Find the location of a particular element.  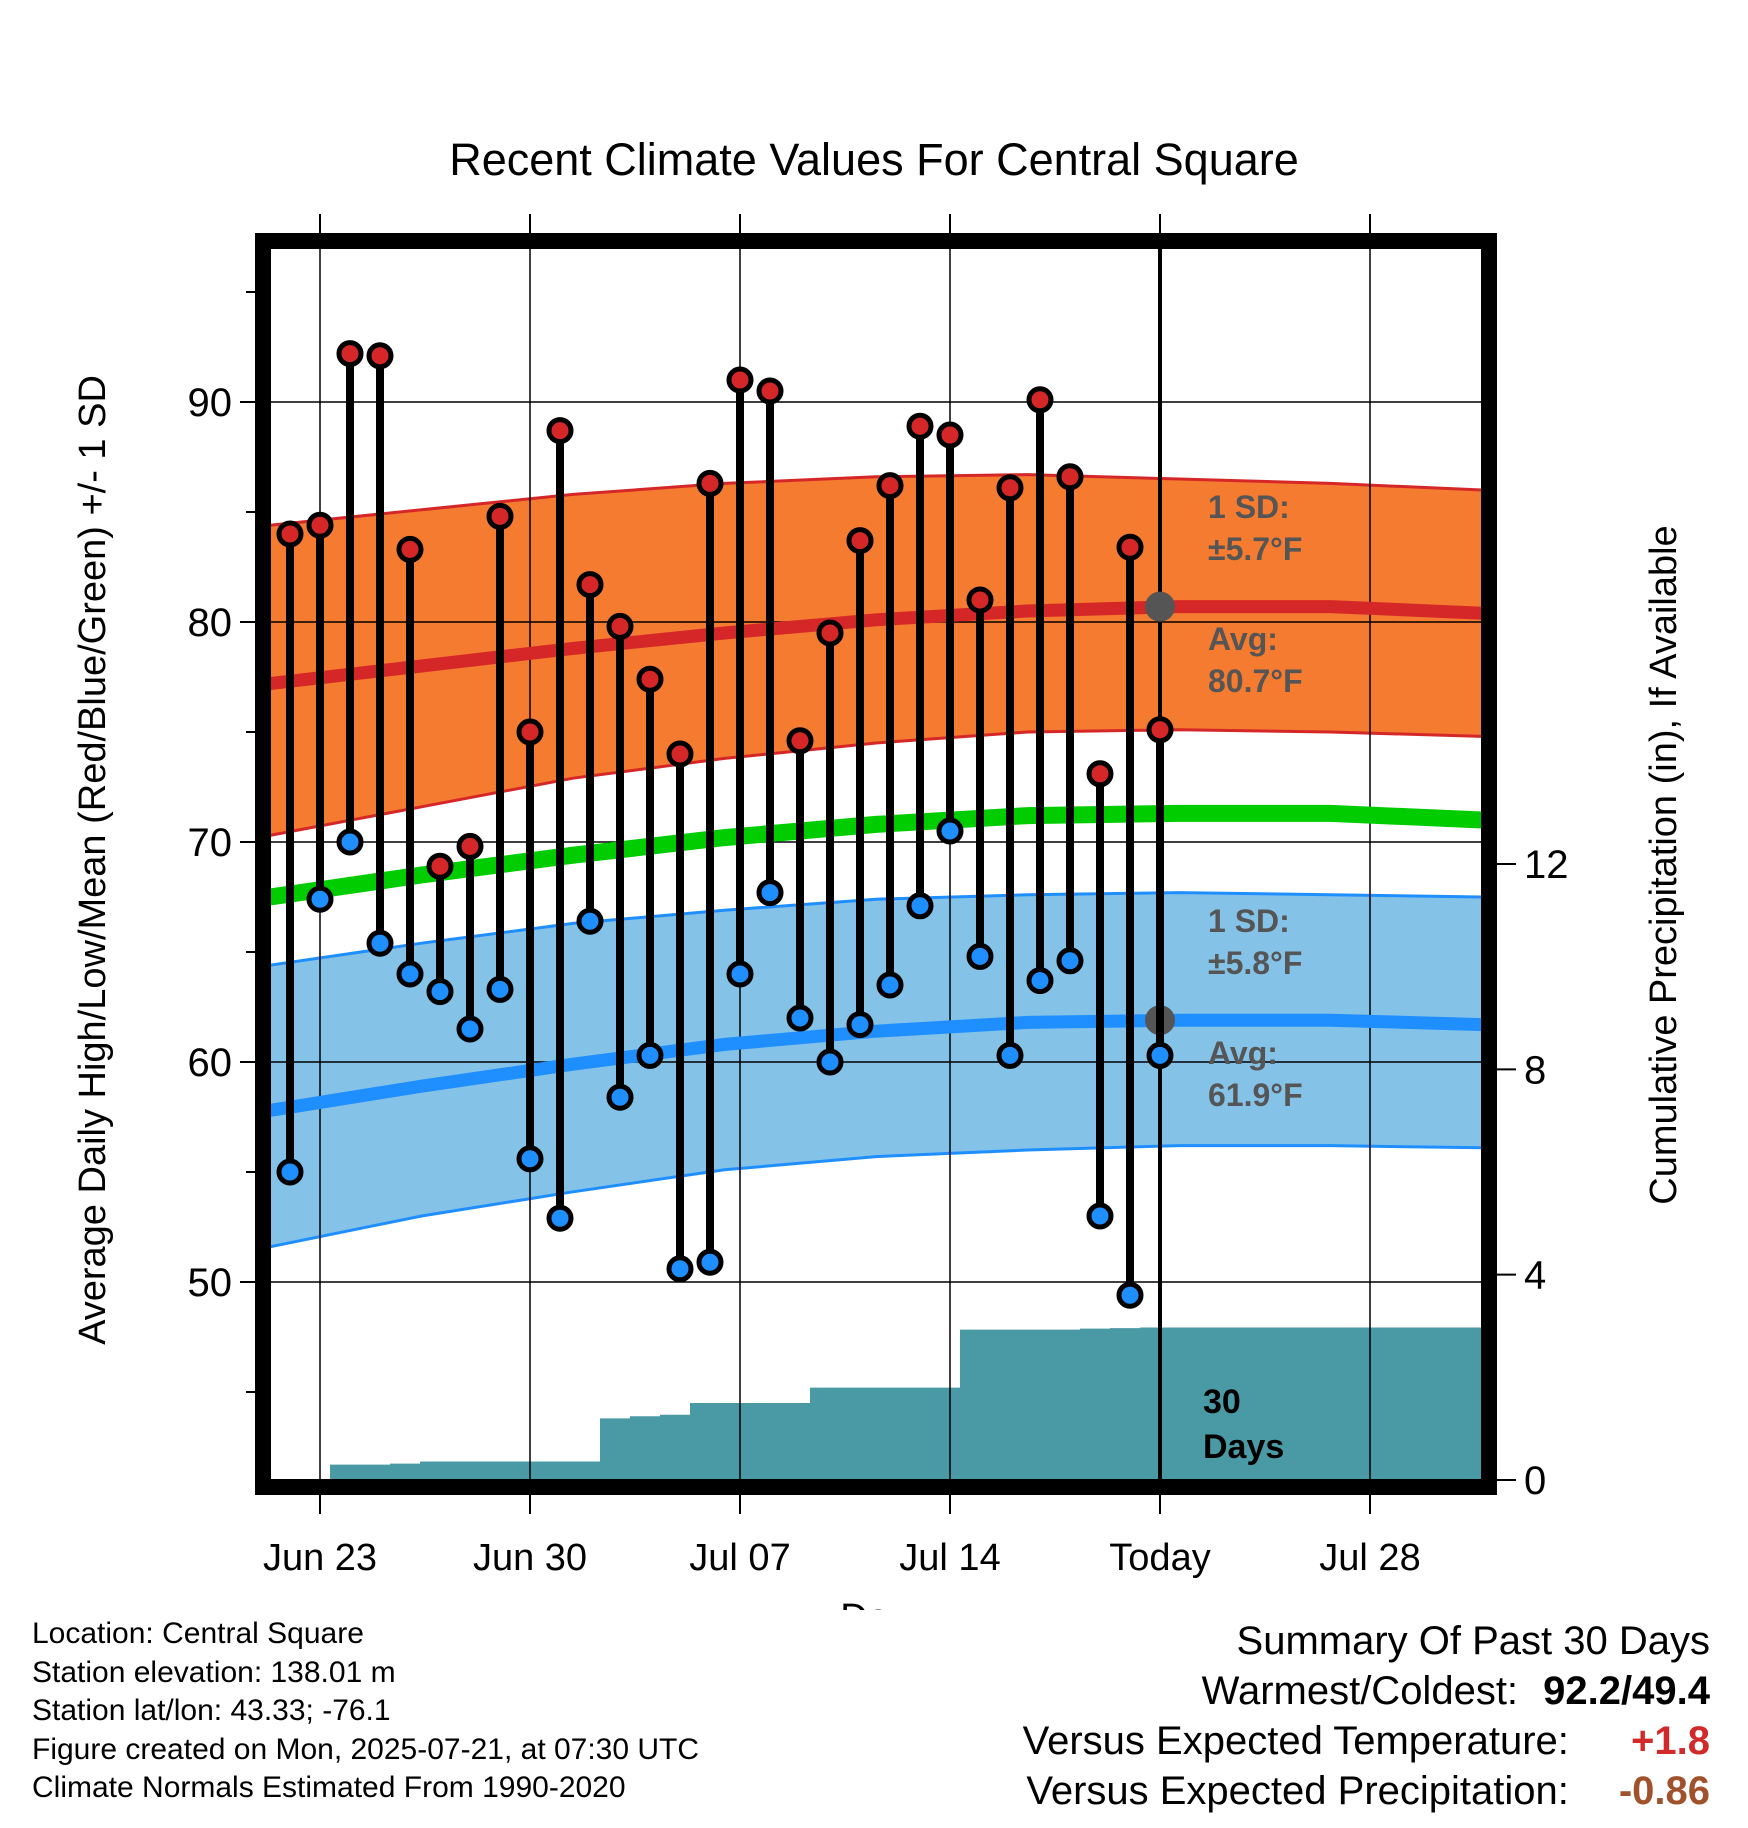

high-avg-value: 80.7°F is located at coordinates (1255, 681).